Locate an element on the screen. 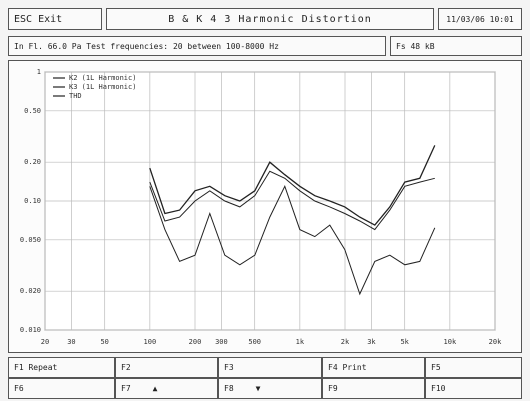 This screenshot has width=530, height=401. x-tick-label: 300 is located at coordinates (221, 342).